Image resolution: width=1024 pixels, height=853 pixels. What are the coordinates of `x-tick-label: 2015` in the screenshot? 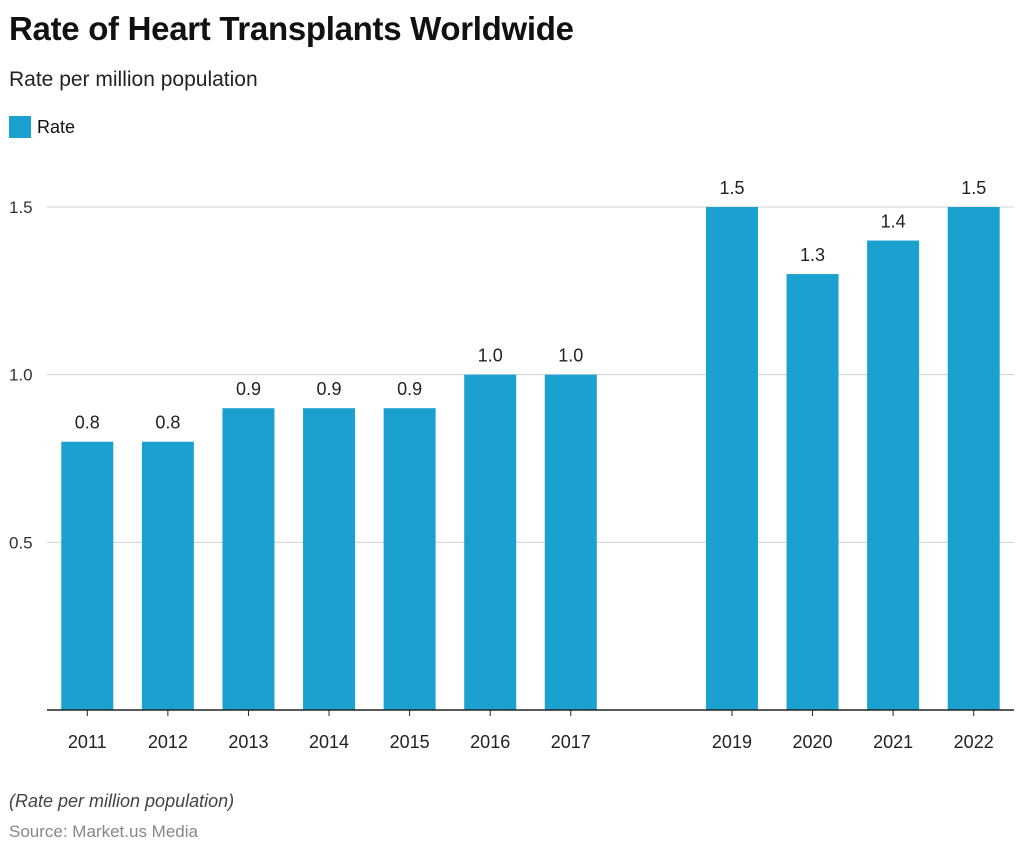 It's located at (410, 742).